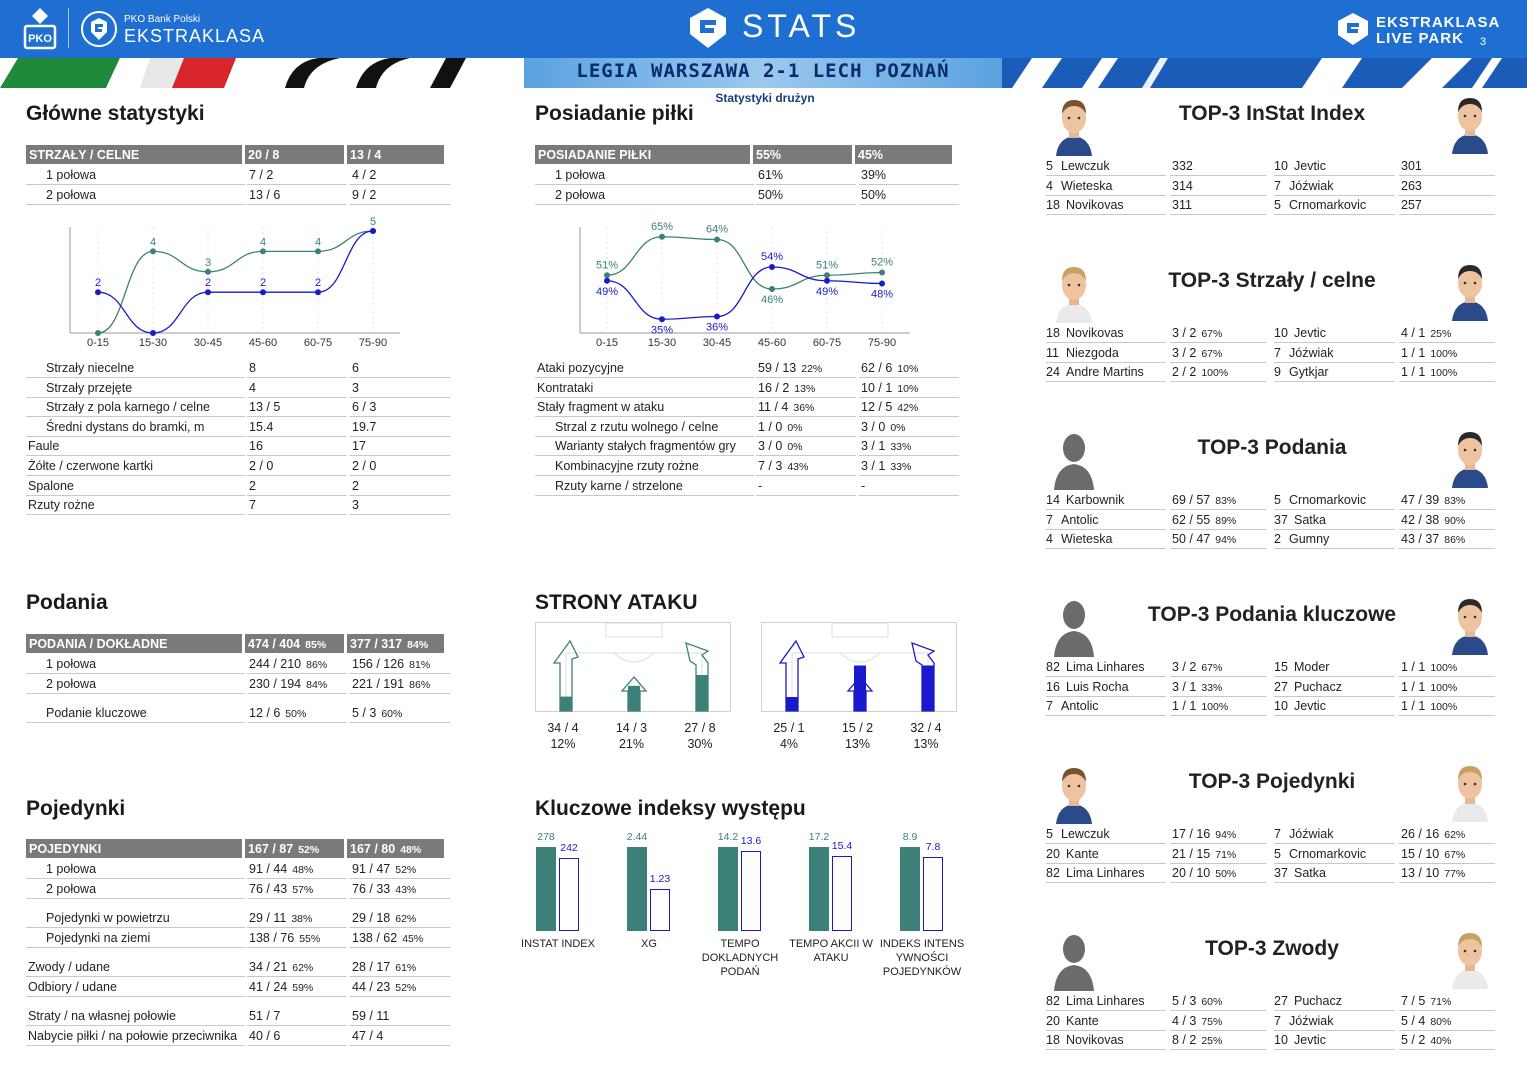  I want to click on poss-row-1-team2-value: 10 / 1, so click(877, 387).